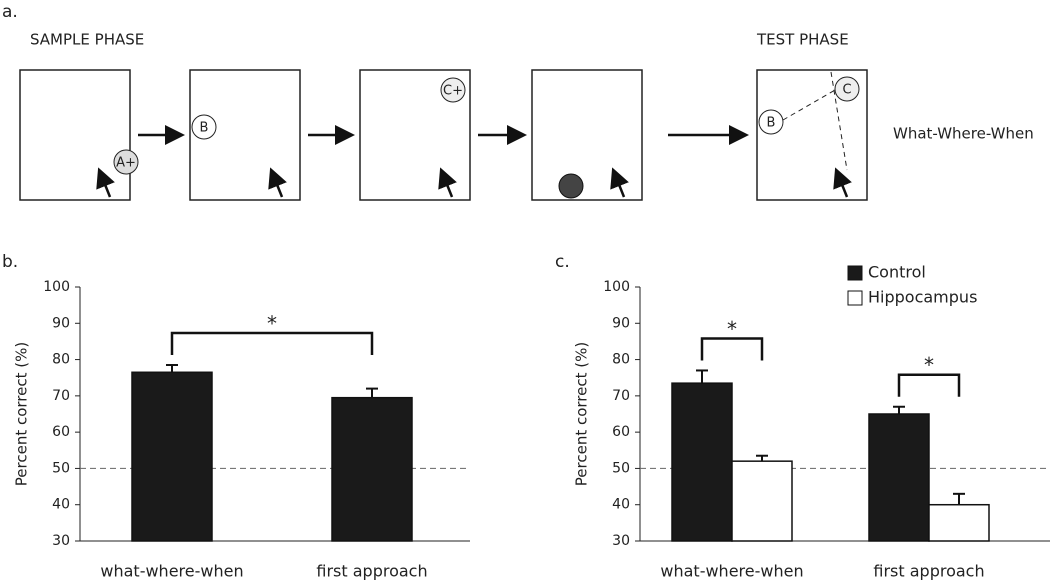 This screenshot has width=1050, height=582. I want to click on object-label: C+, so click(453, 91).